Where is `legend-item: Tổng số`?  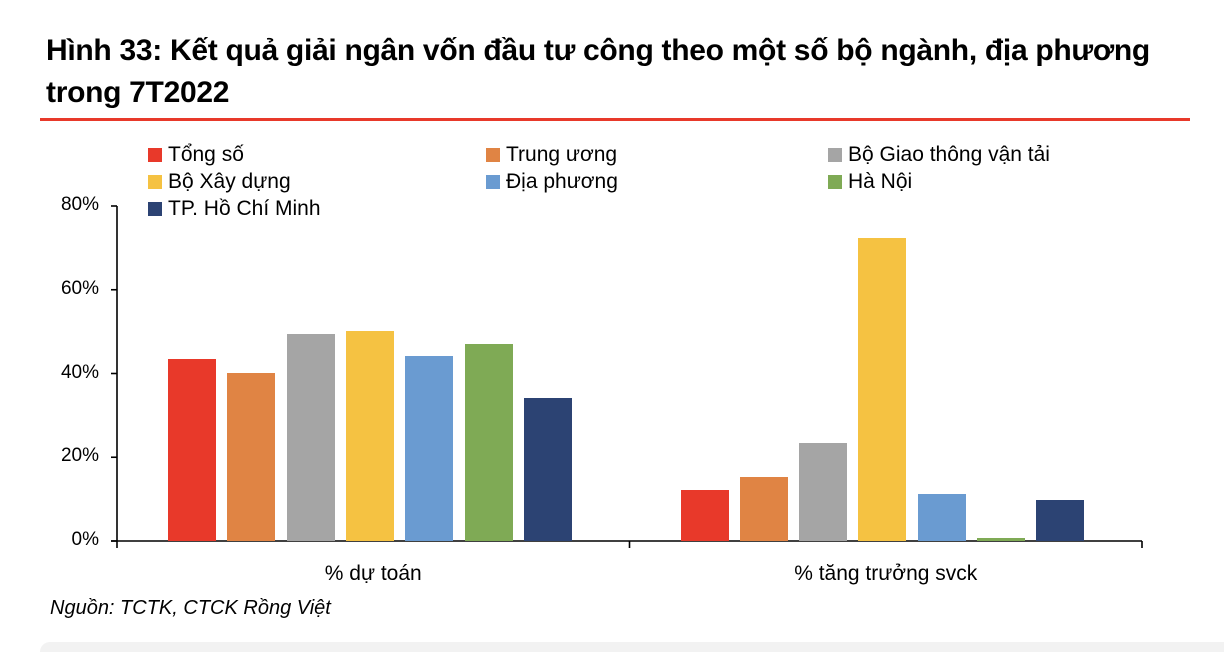 legend-item: Tổng số is located at coordinates (196, 155).